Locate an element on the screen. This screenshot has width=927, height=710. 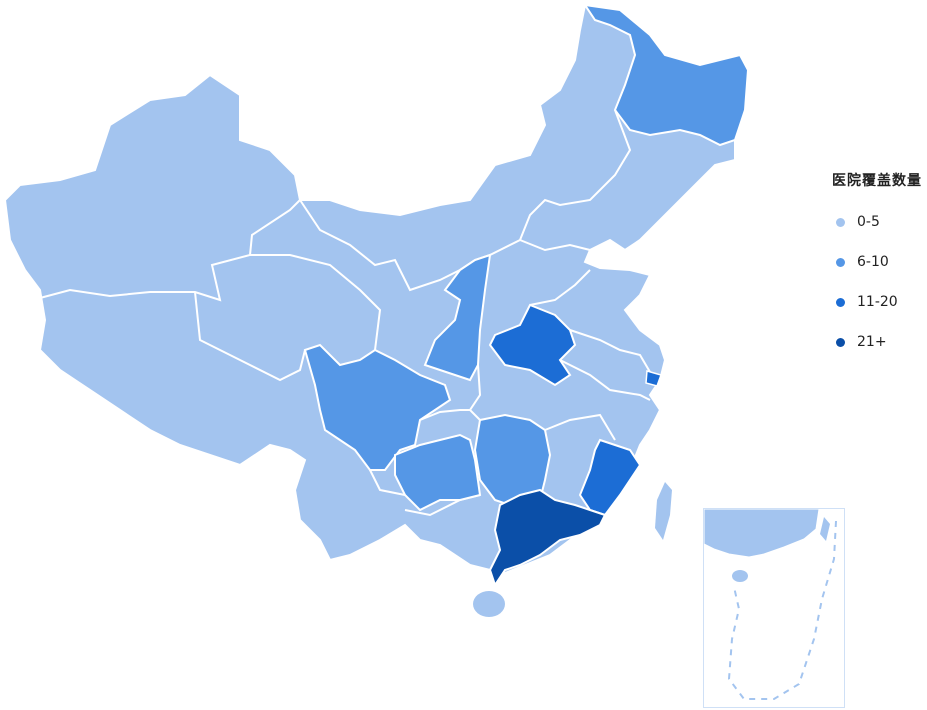
region-hainan is located at coordinates (489, 604).